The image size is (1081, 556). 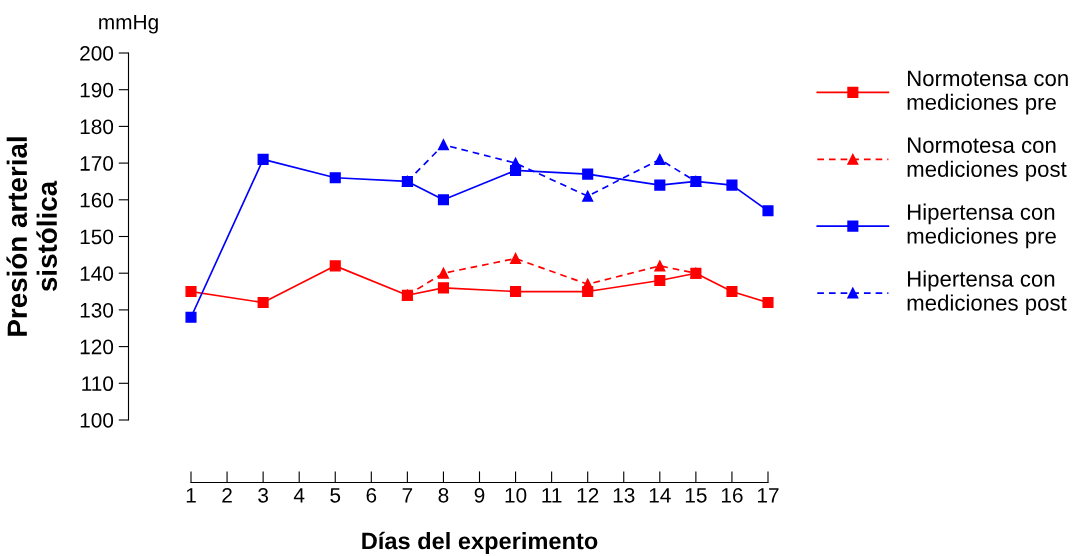 I want to click on legend-label: Normotesa con mediciones post, so click(x=987, y=159).